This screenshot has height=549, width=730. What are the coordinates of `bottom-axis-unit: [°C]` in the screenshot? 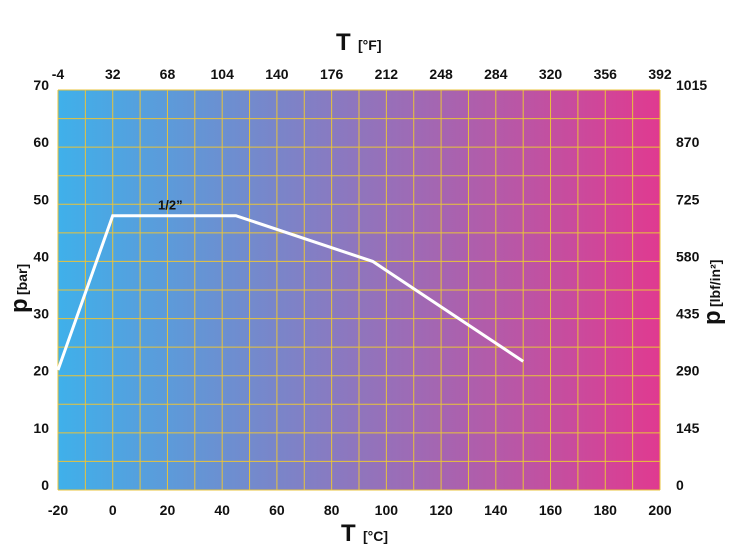 It's located at (375, 536).